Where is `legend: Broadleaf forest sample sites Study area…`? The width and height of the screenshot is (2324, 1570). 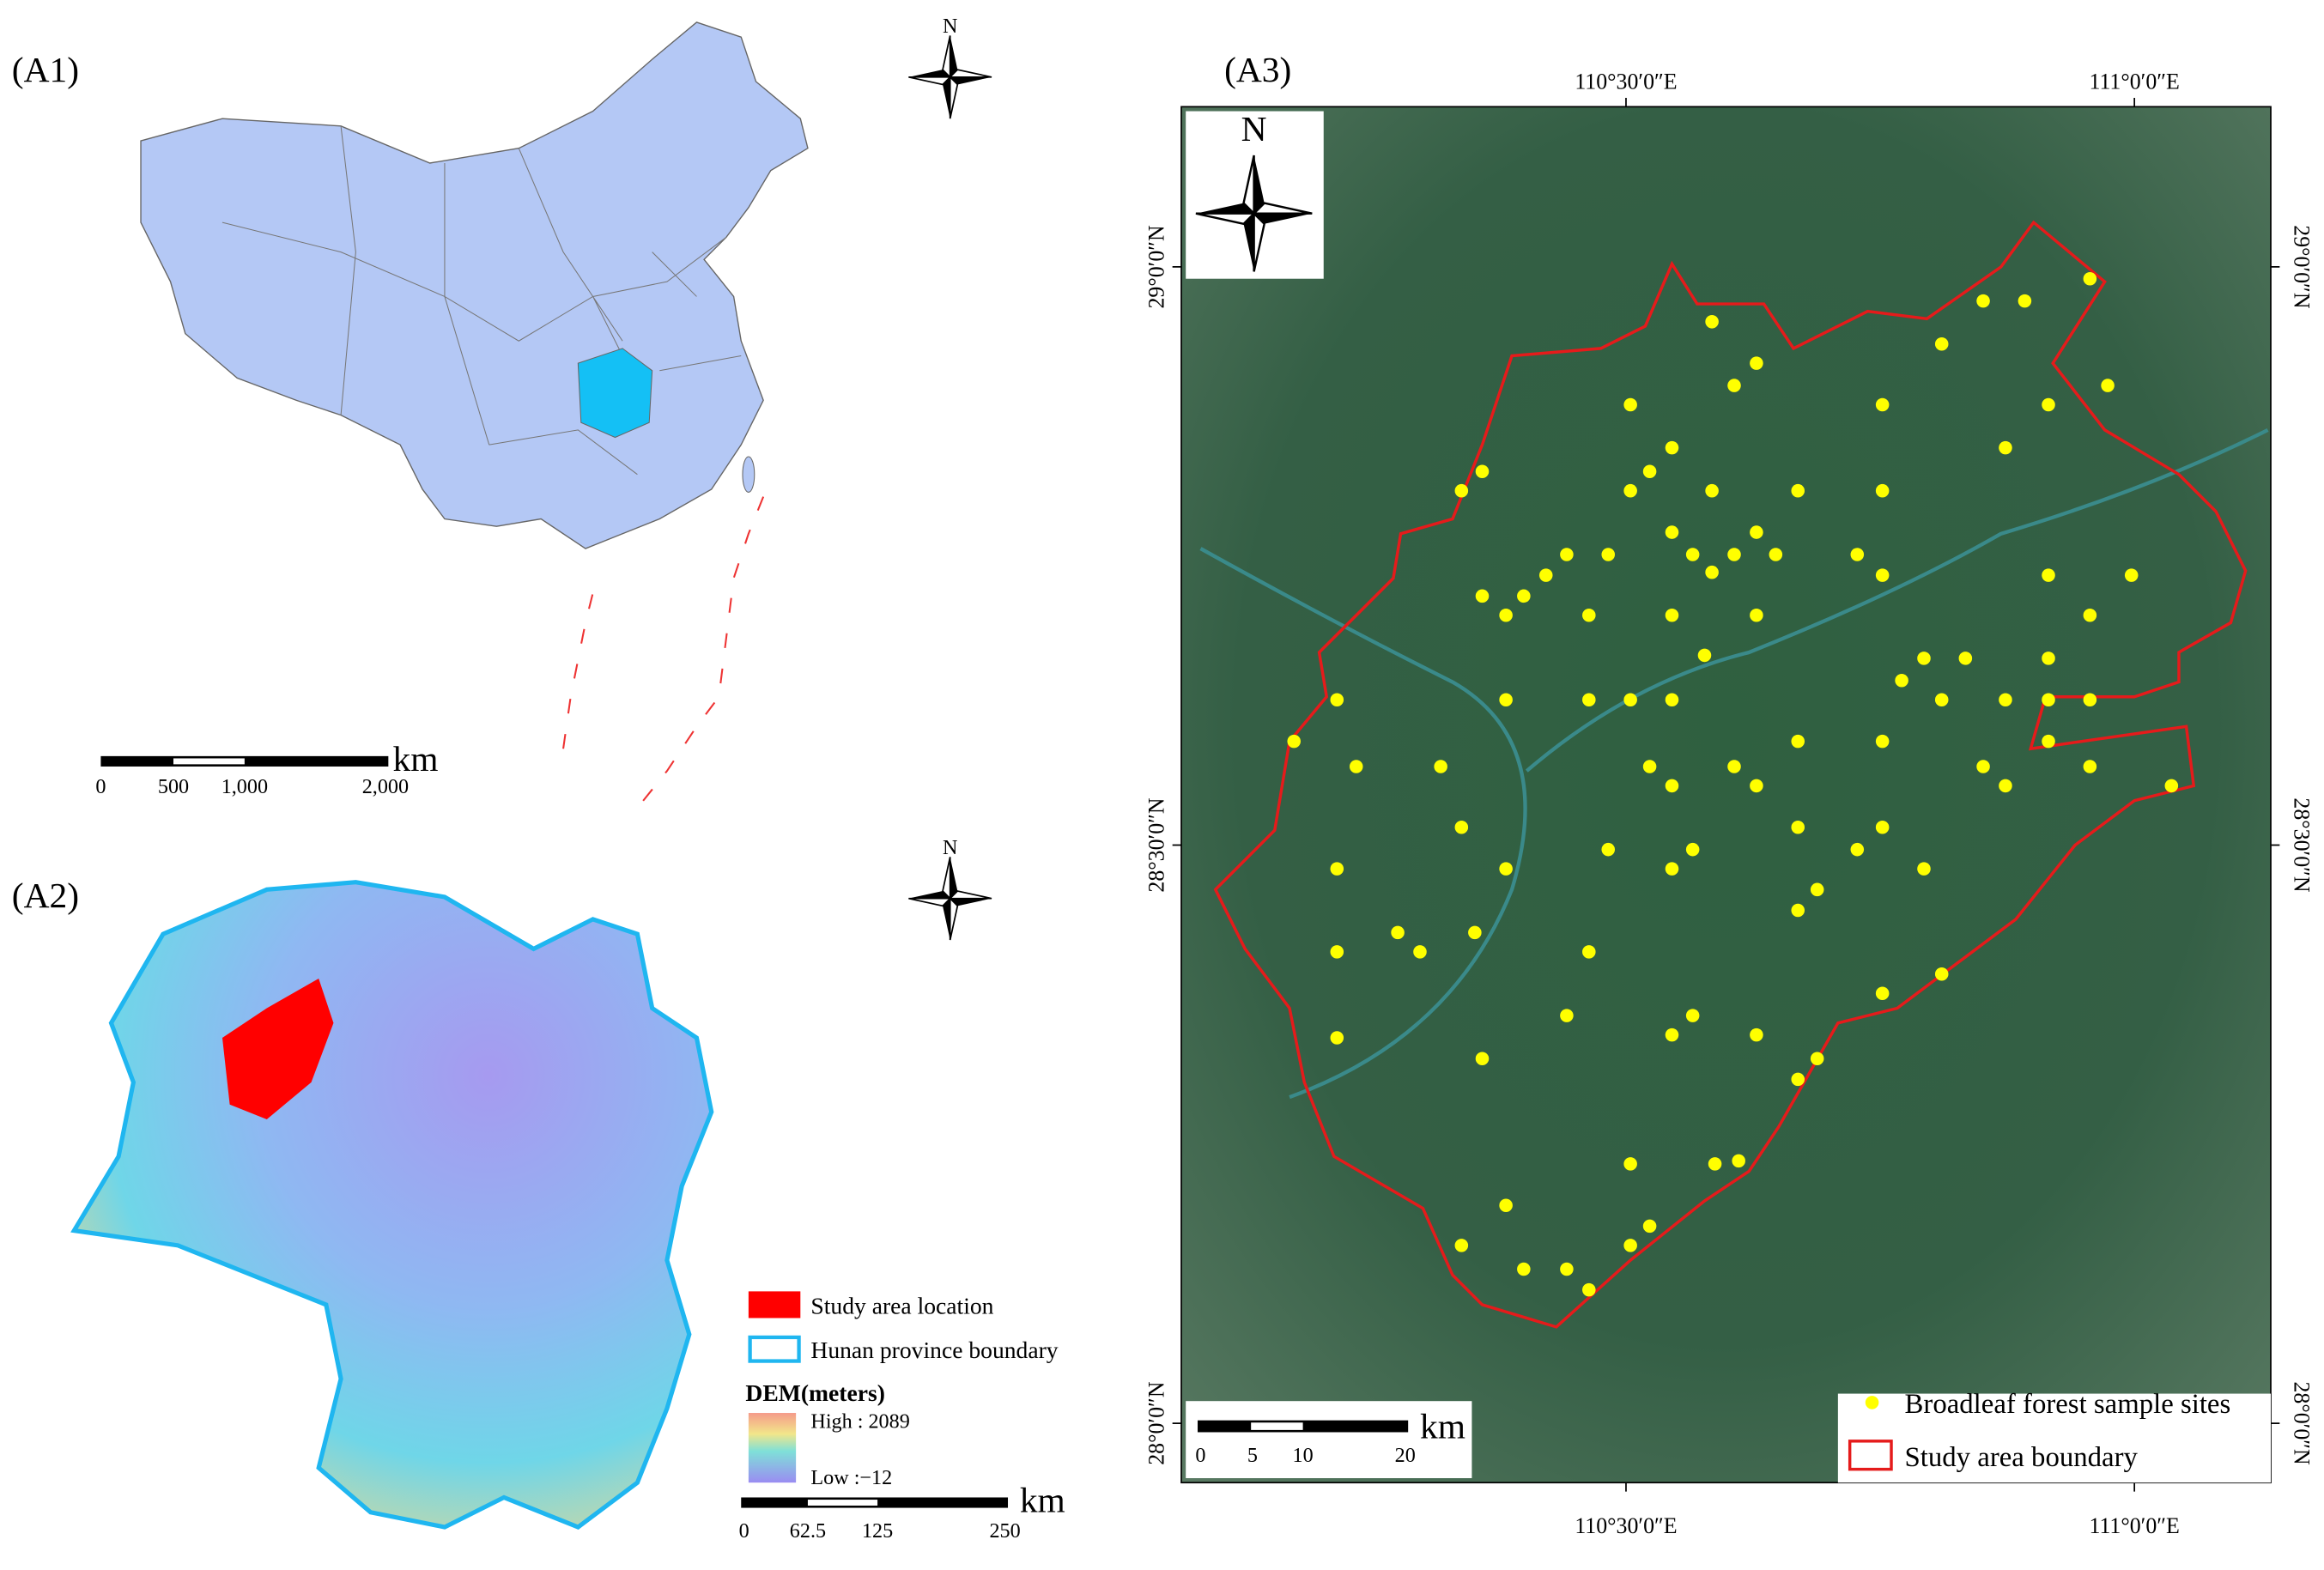
legend: Broadleaf forest sample sites Study area… is located at coordinates (2039, 1431).